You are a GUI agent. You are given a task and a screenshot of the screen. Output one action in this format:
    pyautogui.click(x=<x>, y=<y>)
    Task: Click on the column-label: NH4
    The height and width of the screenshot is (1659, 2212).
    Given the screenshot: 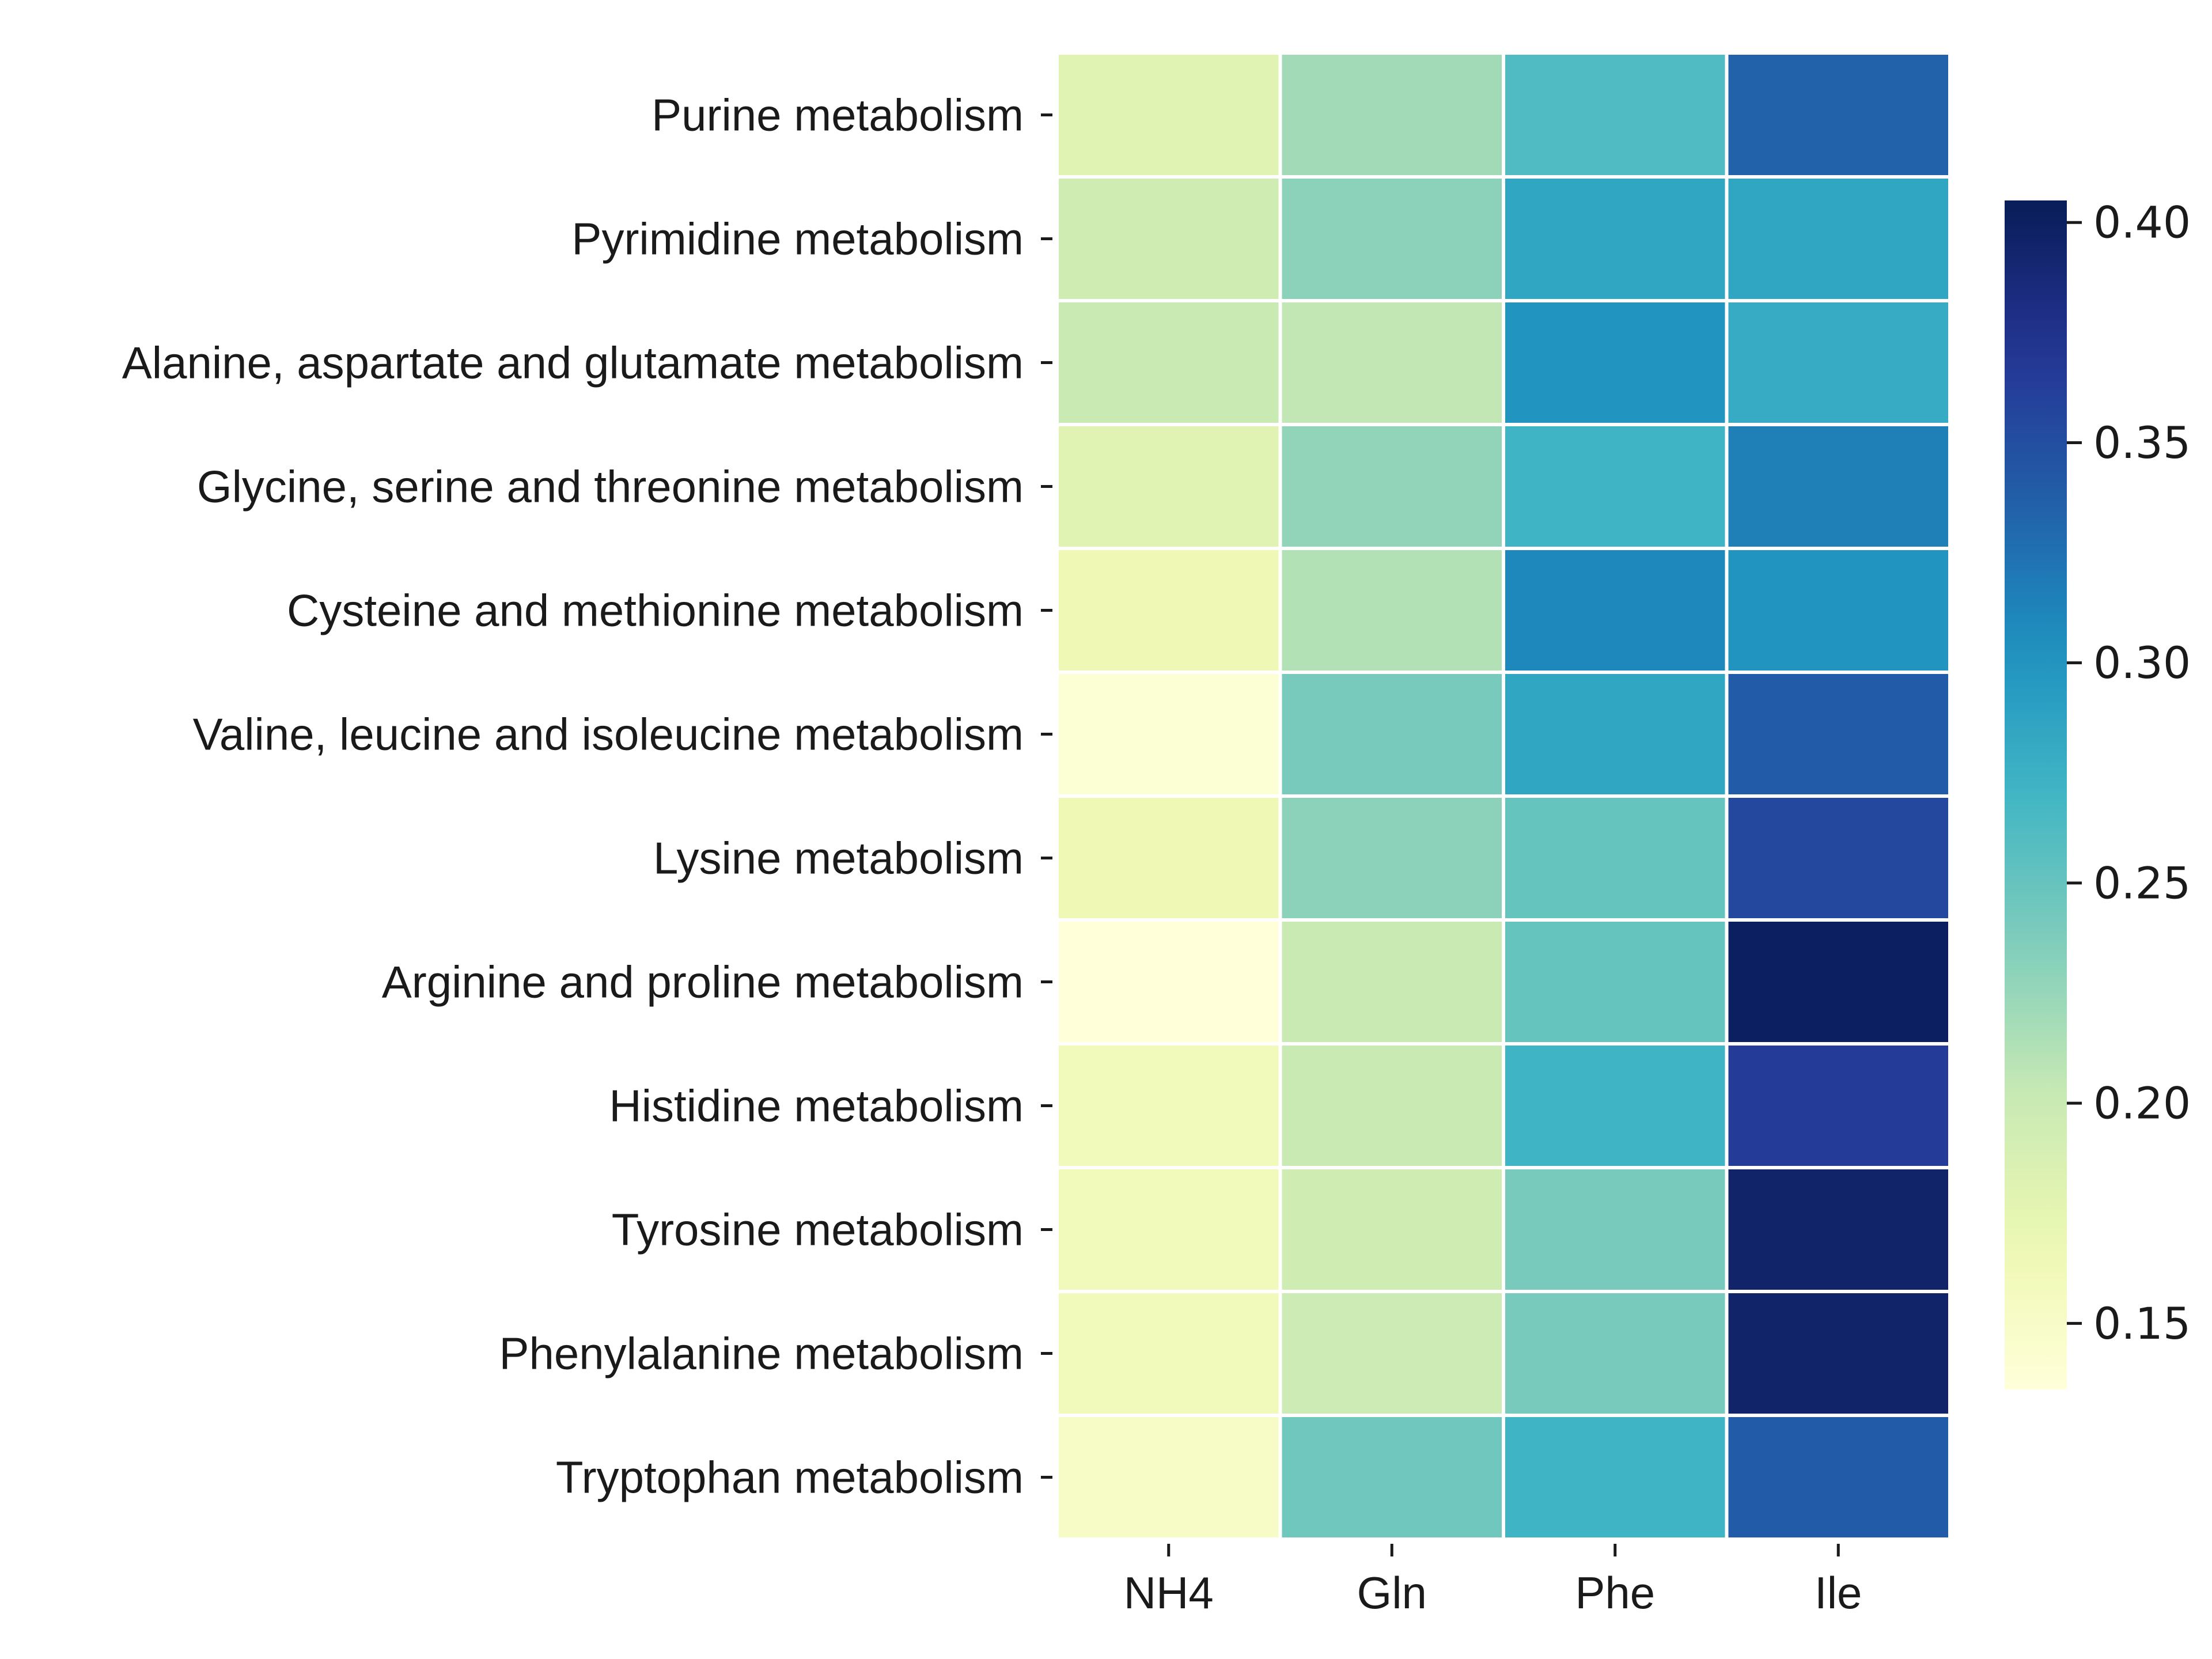 What is the action you would take?
    pyautogui.click(x=1169, y=1592)
    